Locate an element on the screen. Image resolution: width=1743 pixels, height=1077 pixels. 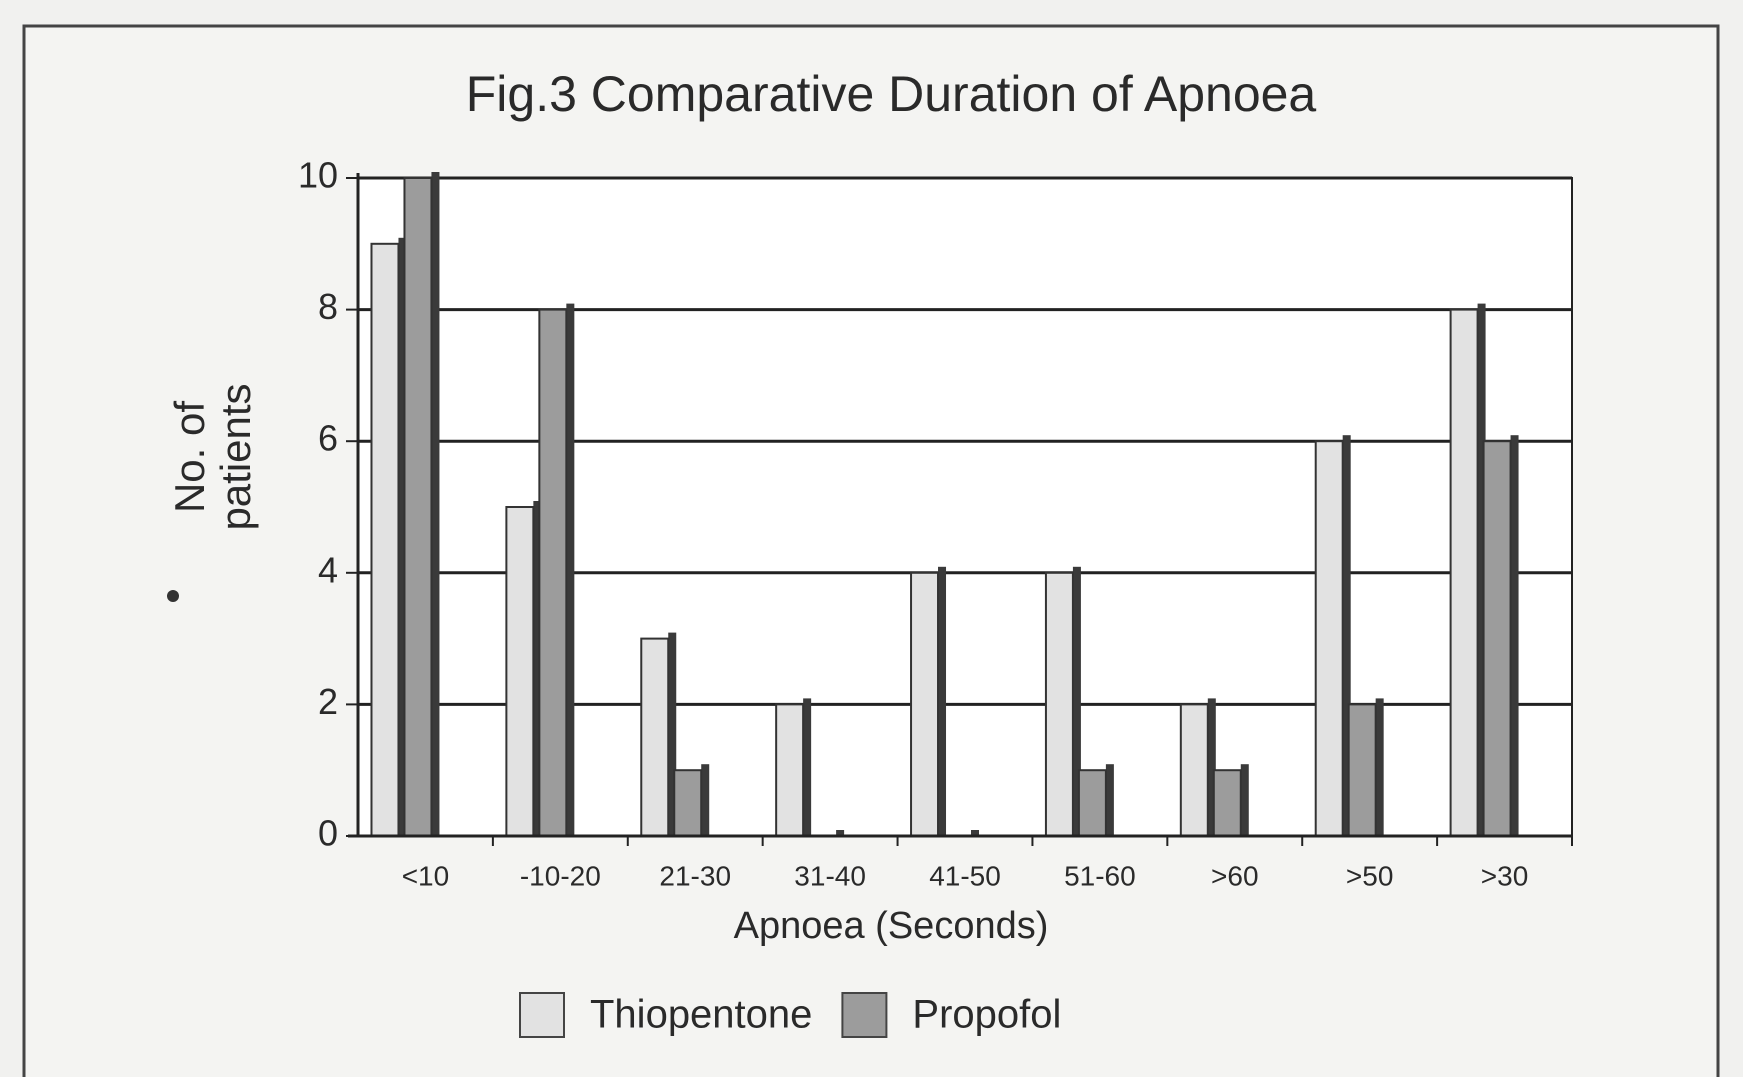
legend-label: Propofol is located at coordinates (986, 1015).